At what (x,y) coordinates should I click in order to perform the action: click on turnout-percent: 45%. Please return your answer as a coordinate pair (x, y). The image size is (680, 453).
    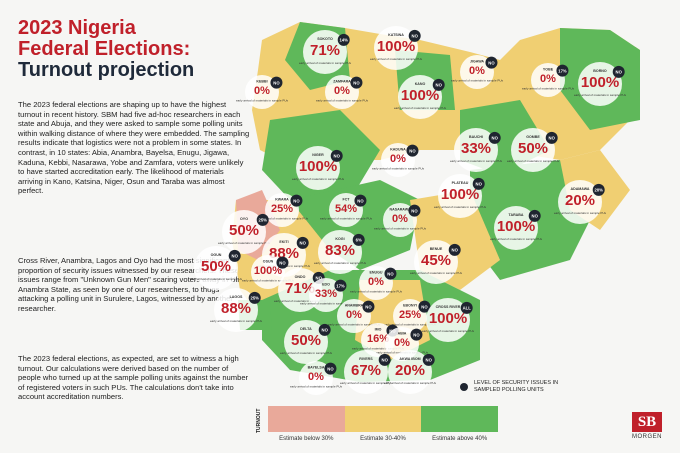
    Looking at the image, I should click on (436, 260).